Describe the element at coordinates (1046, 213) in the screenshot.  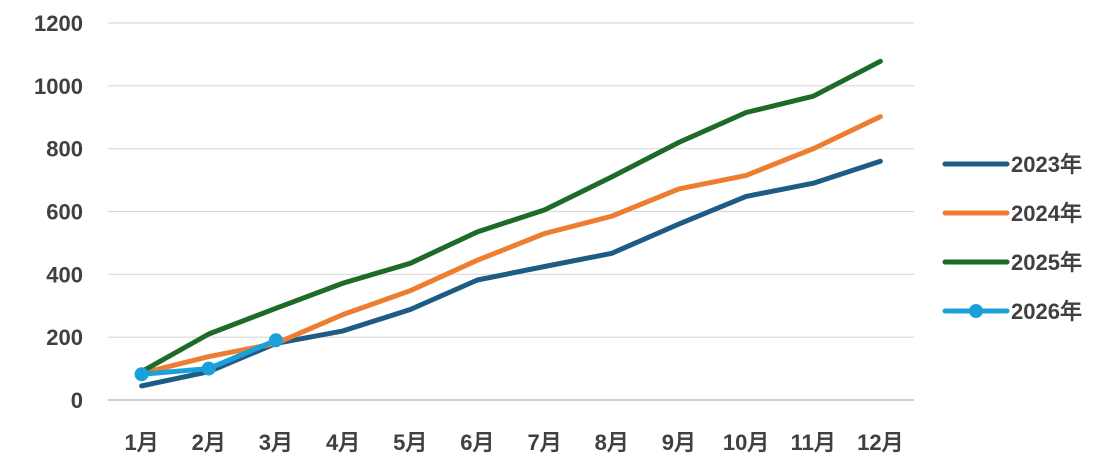
I see `legend-label: 2024年` at that location.